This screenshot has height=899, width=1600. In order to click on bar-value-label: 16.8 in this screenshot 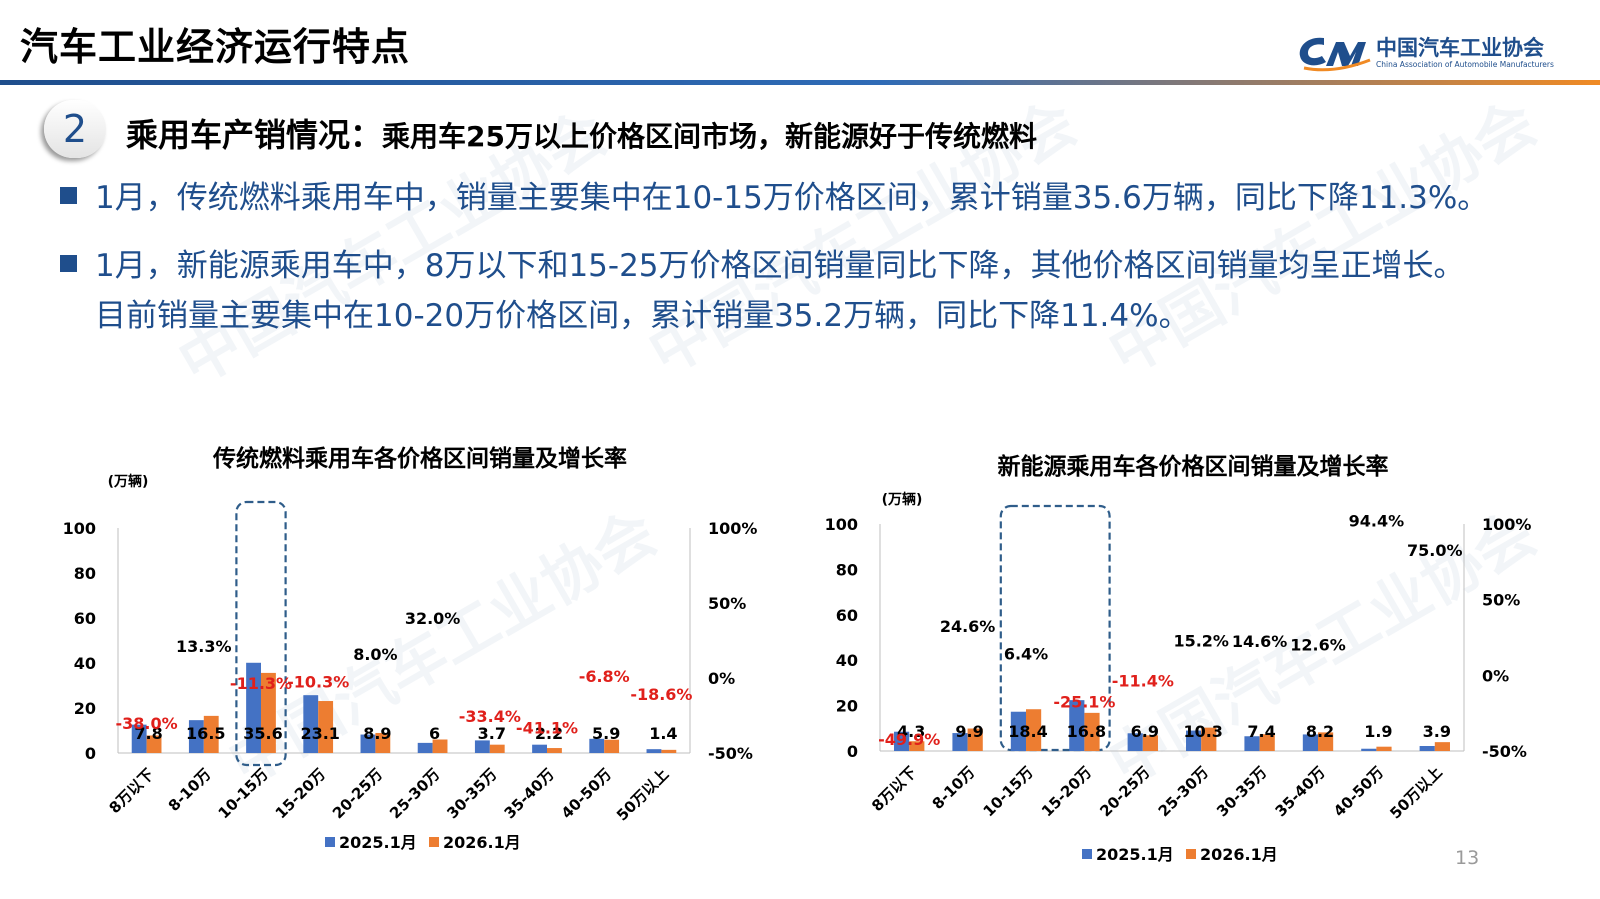, I will do `click(1086, 731)`.